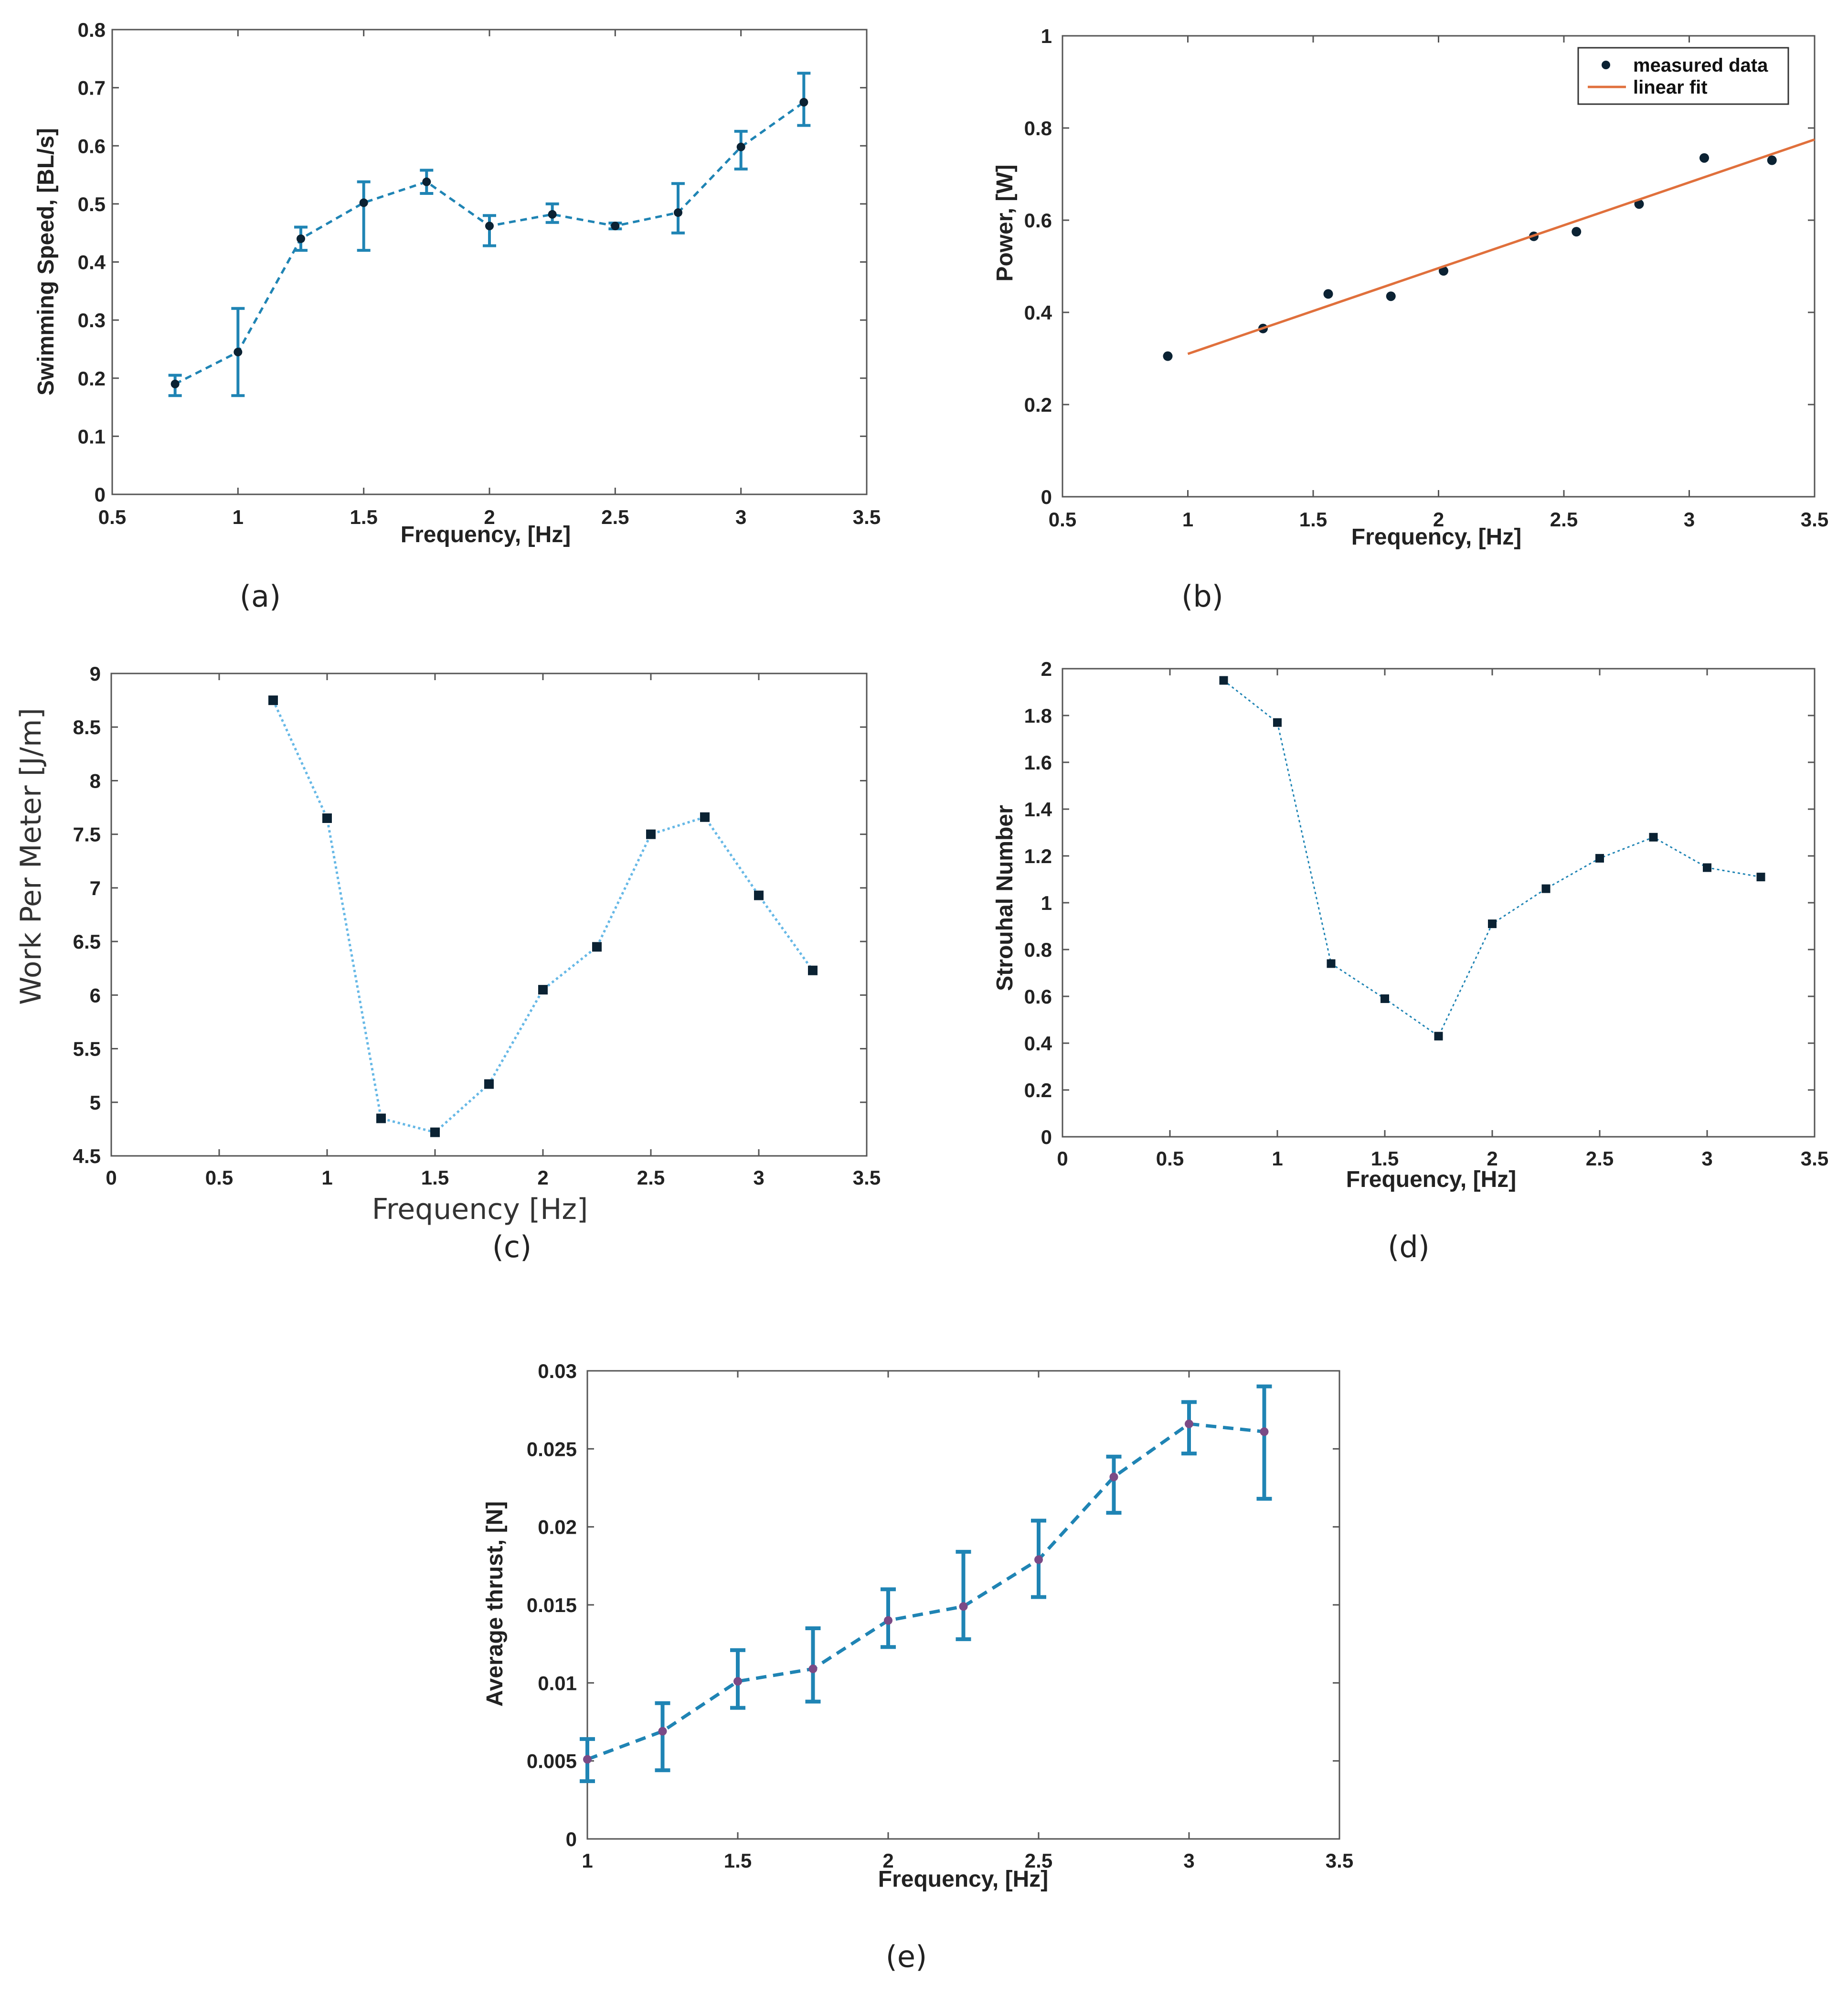 This screenshot has width=1848, height=2008. Describe the element at coordinates (1606, 65) in the screenshot. I see `legend-marker` at that location.